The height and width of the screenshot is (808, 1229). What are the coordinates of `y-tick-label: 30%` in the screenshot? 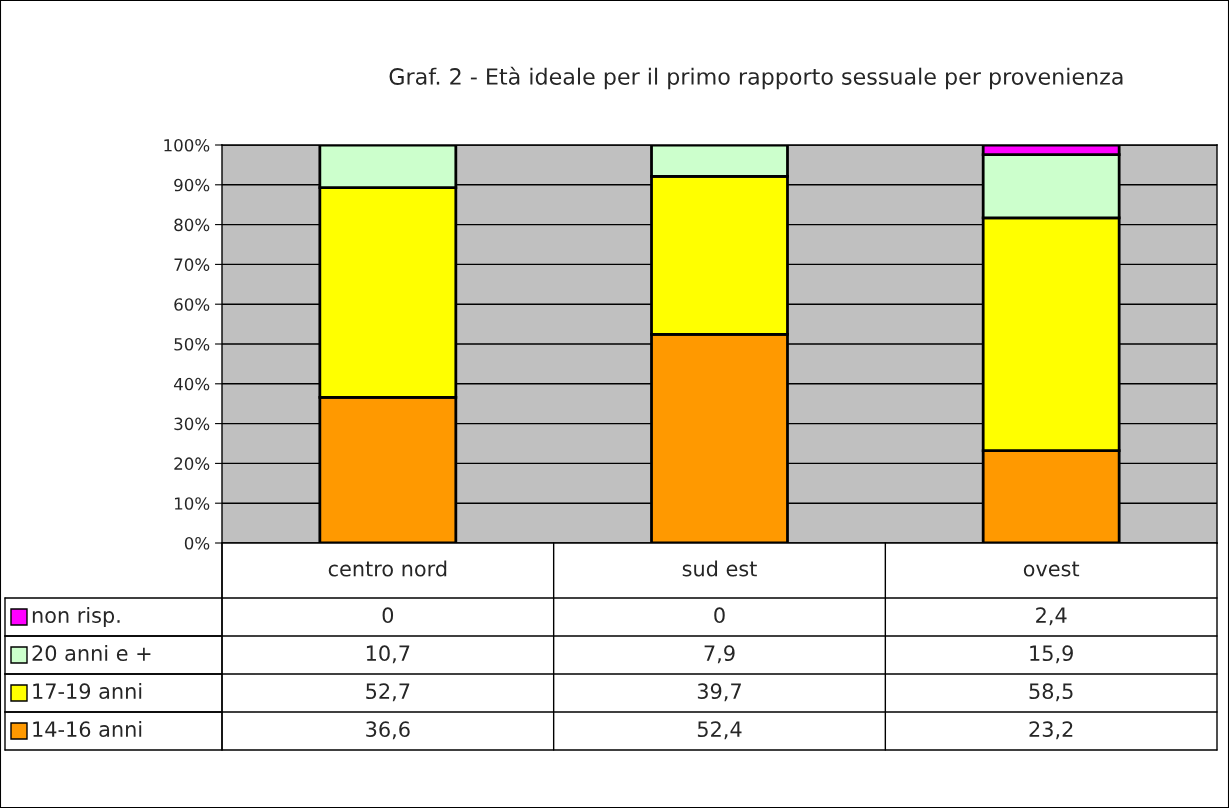 It's located at (192, 424).